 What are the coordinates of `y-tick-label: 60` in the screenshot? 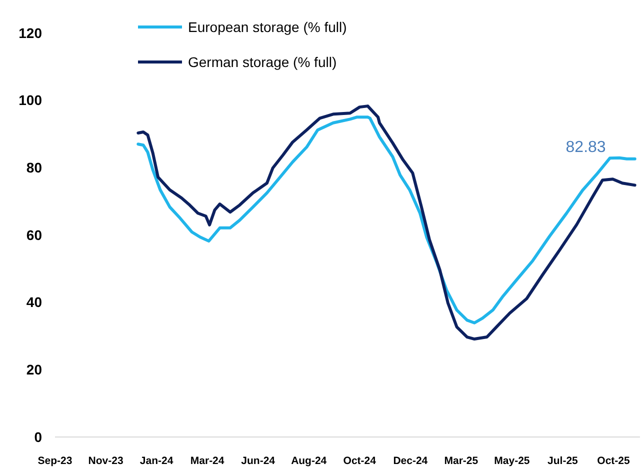 It's located at (34, 234).